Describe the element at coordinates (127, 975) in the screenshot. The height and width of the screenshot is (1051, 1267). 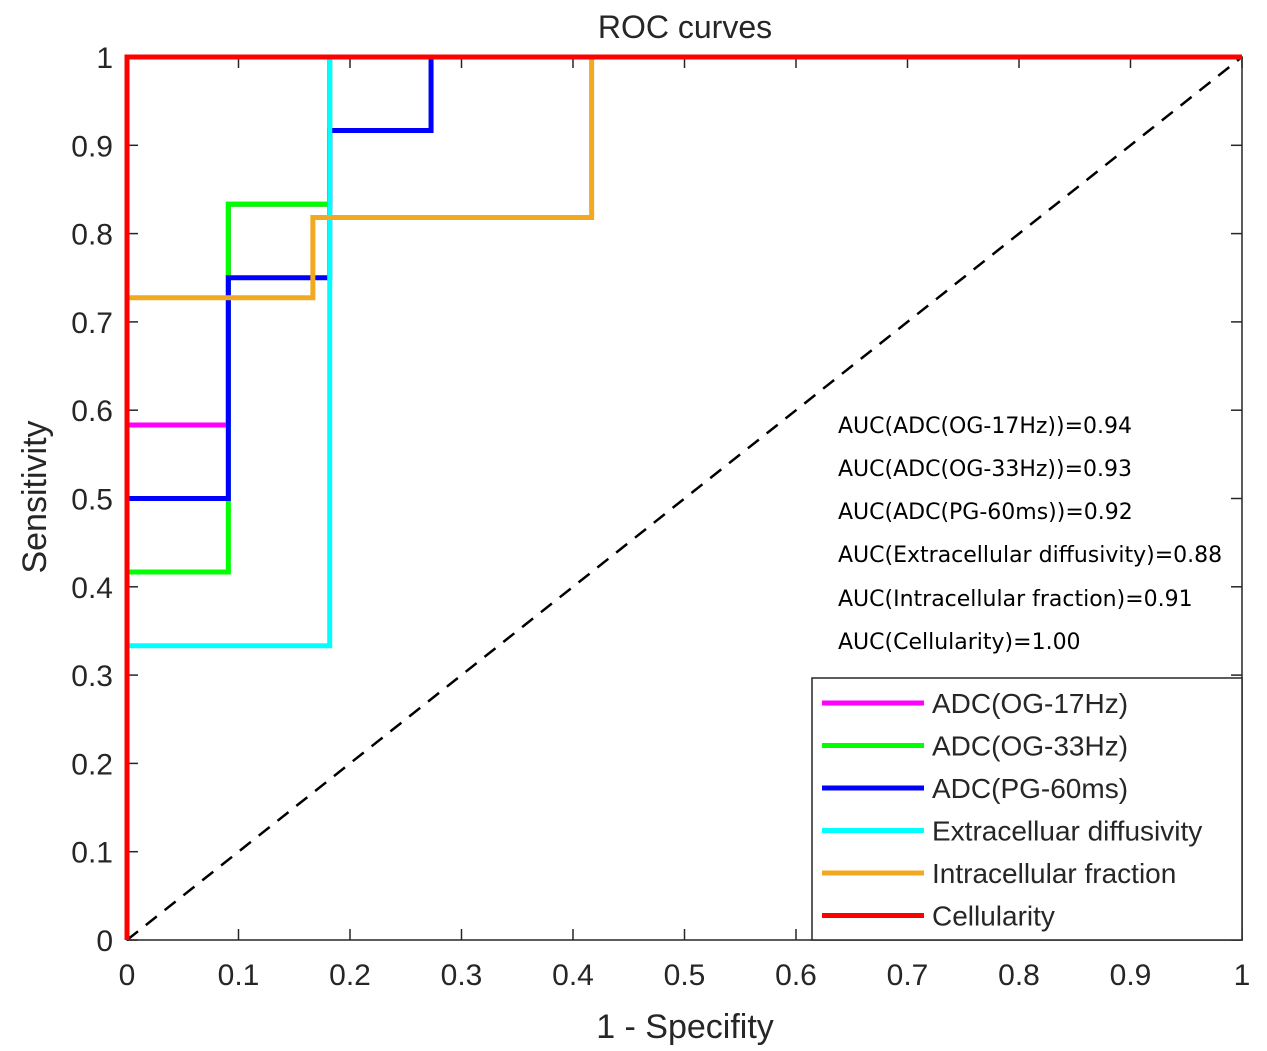
I see `x-tick-label: 0` at that location.